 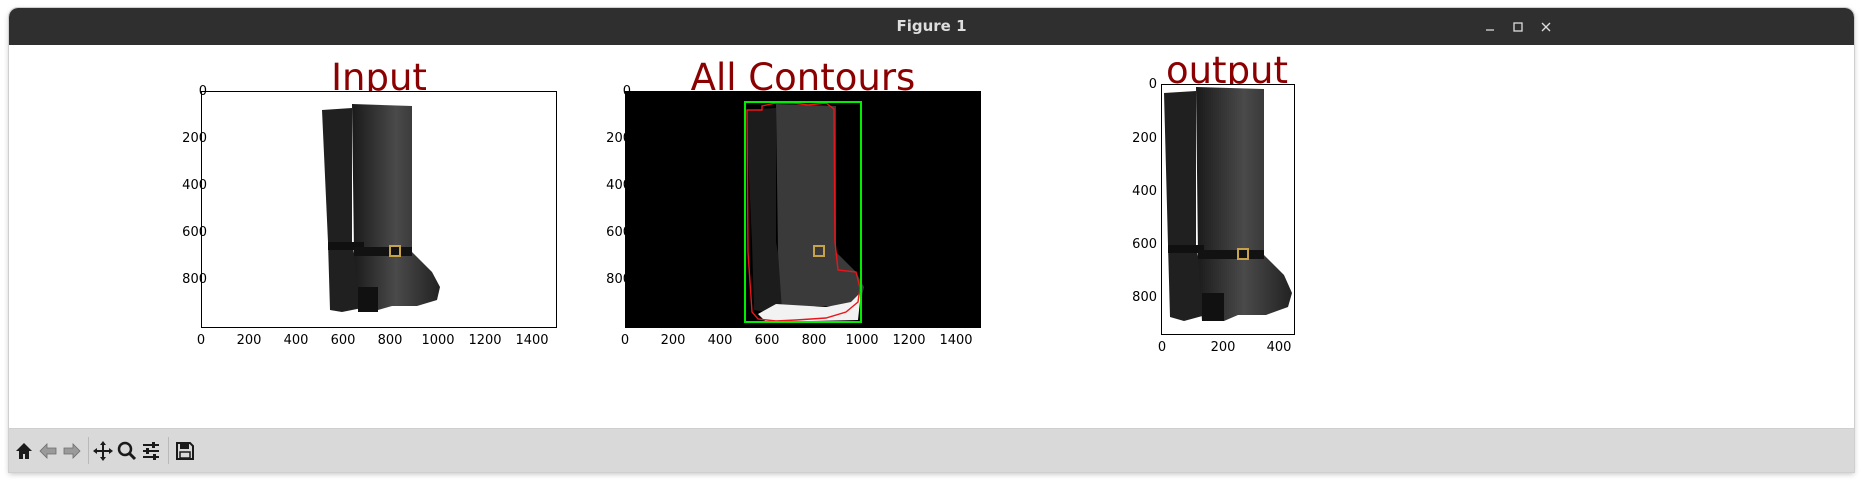 I want to click on configure-icon, so click(x=151, y=450).